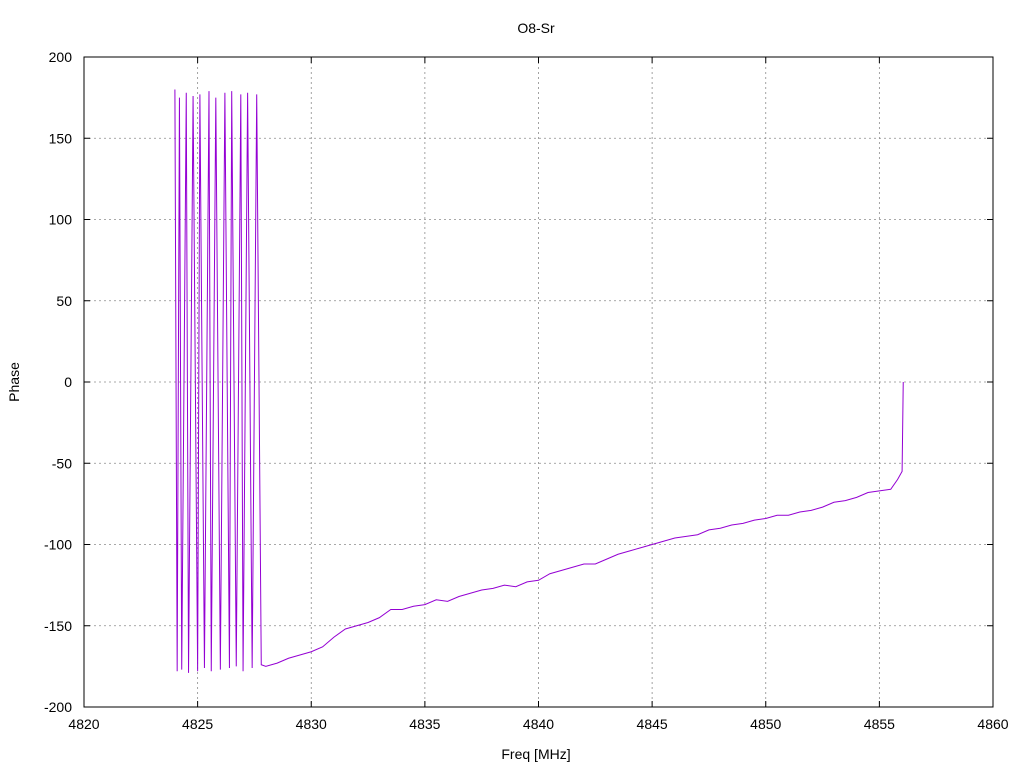 The width and height of the screenshot is (1024, 768). What do you see at coordinates (765, 724) in the screenshot?
I see `x-tick-label: 4850` at bounding box center [765, 724].